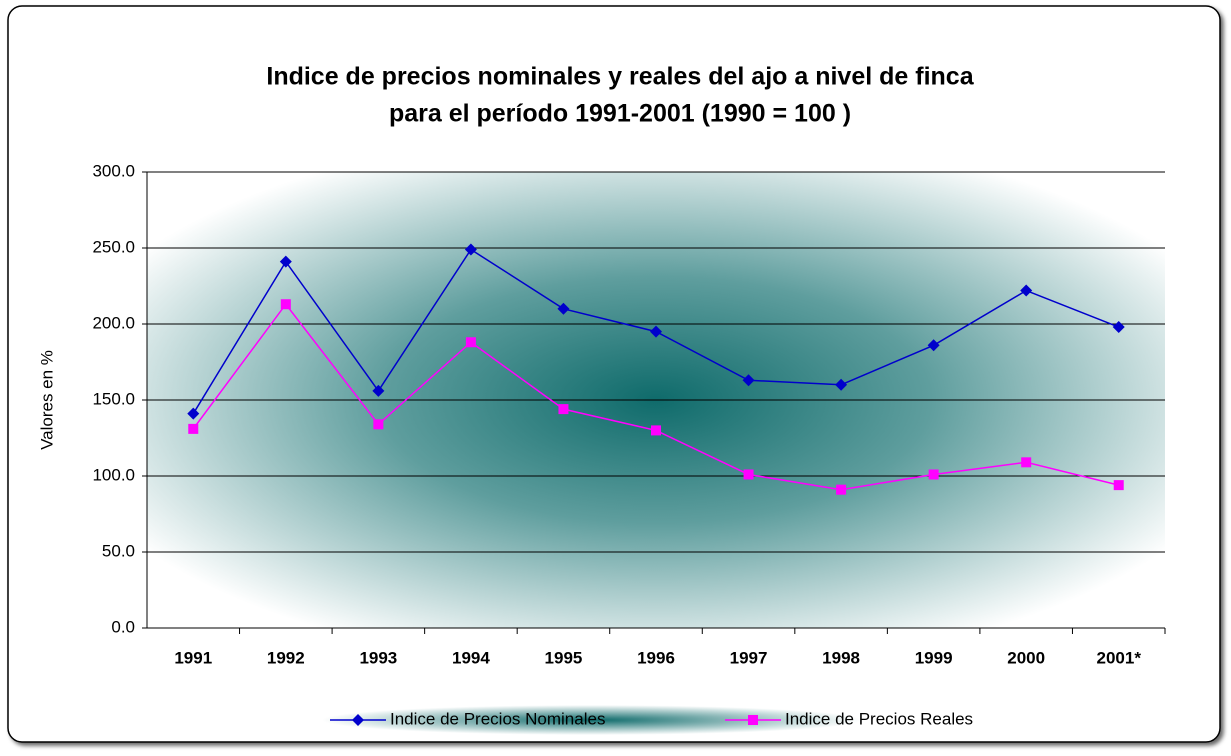 This screenshot has height=756, width=1231. I want to click on y-tick-label: 300.0, so click(113, 170).